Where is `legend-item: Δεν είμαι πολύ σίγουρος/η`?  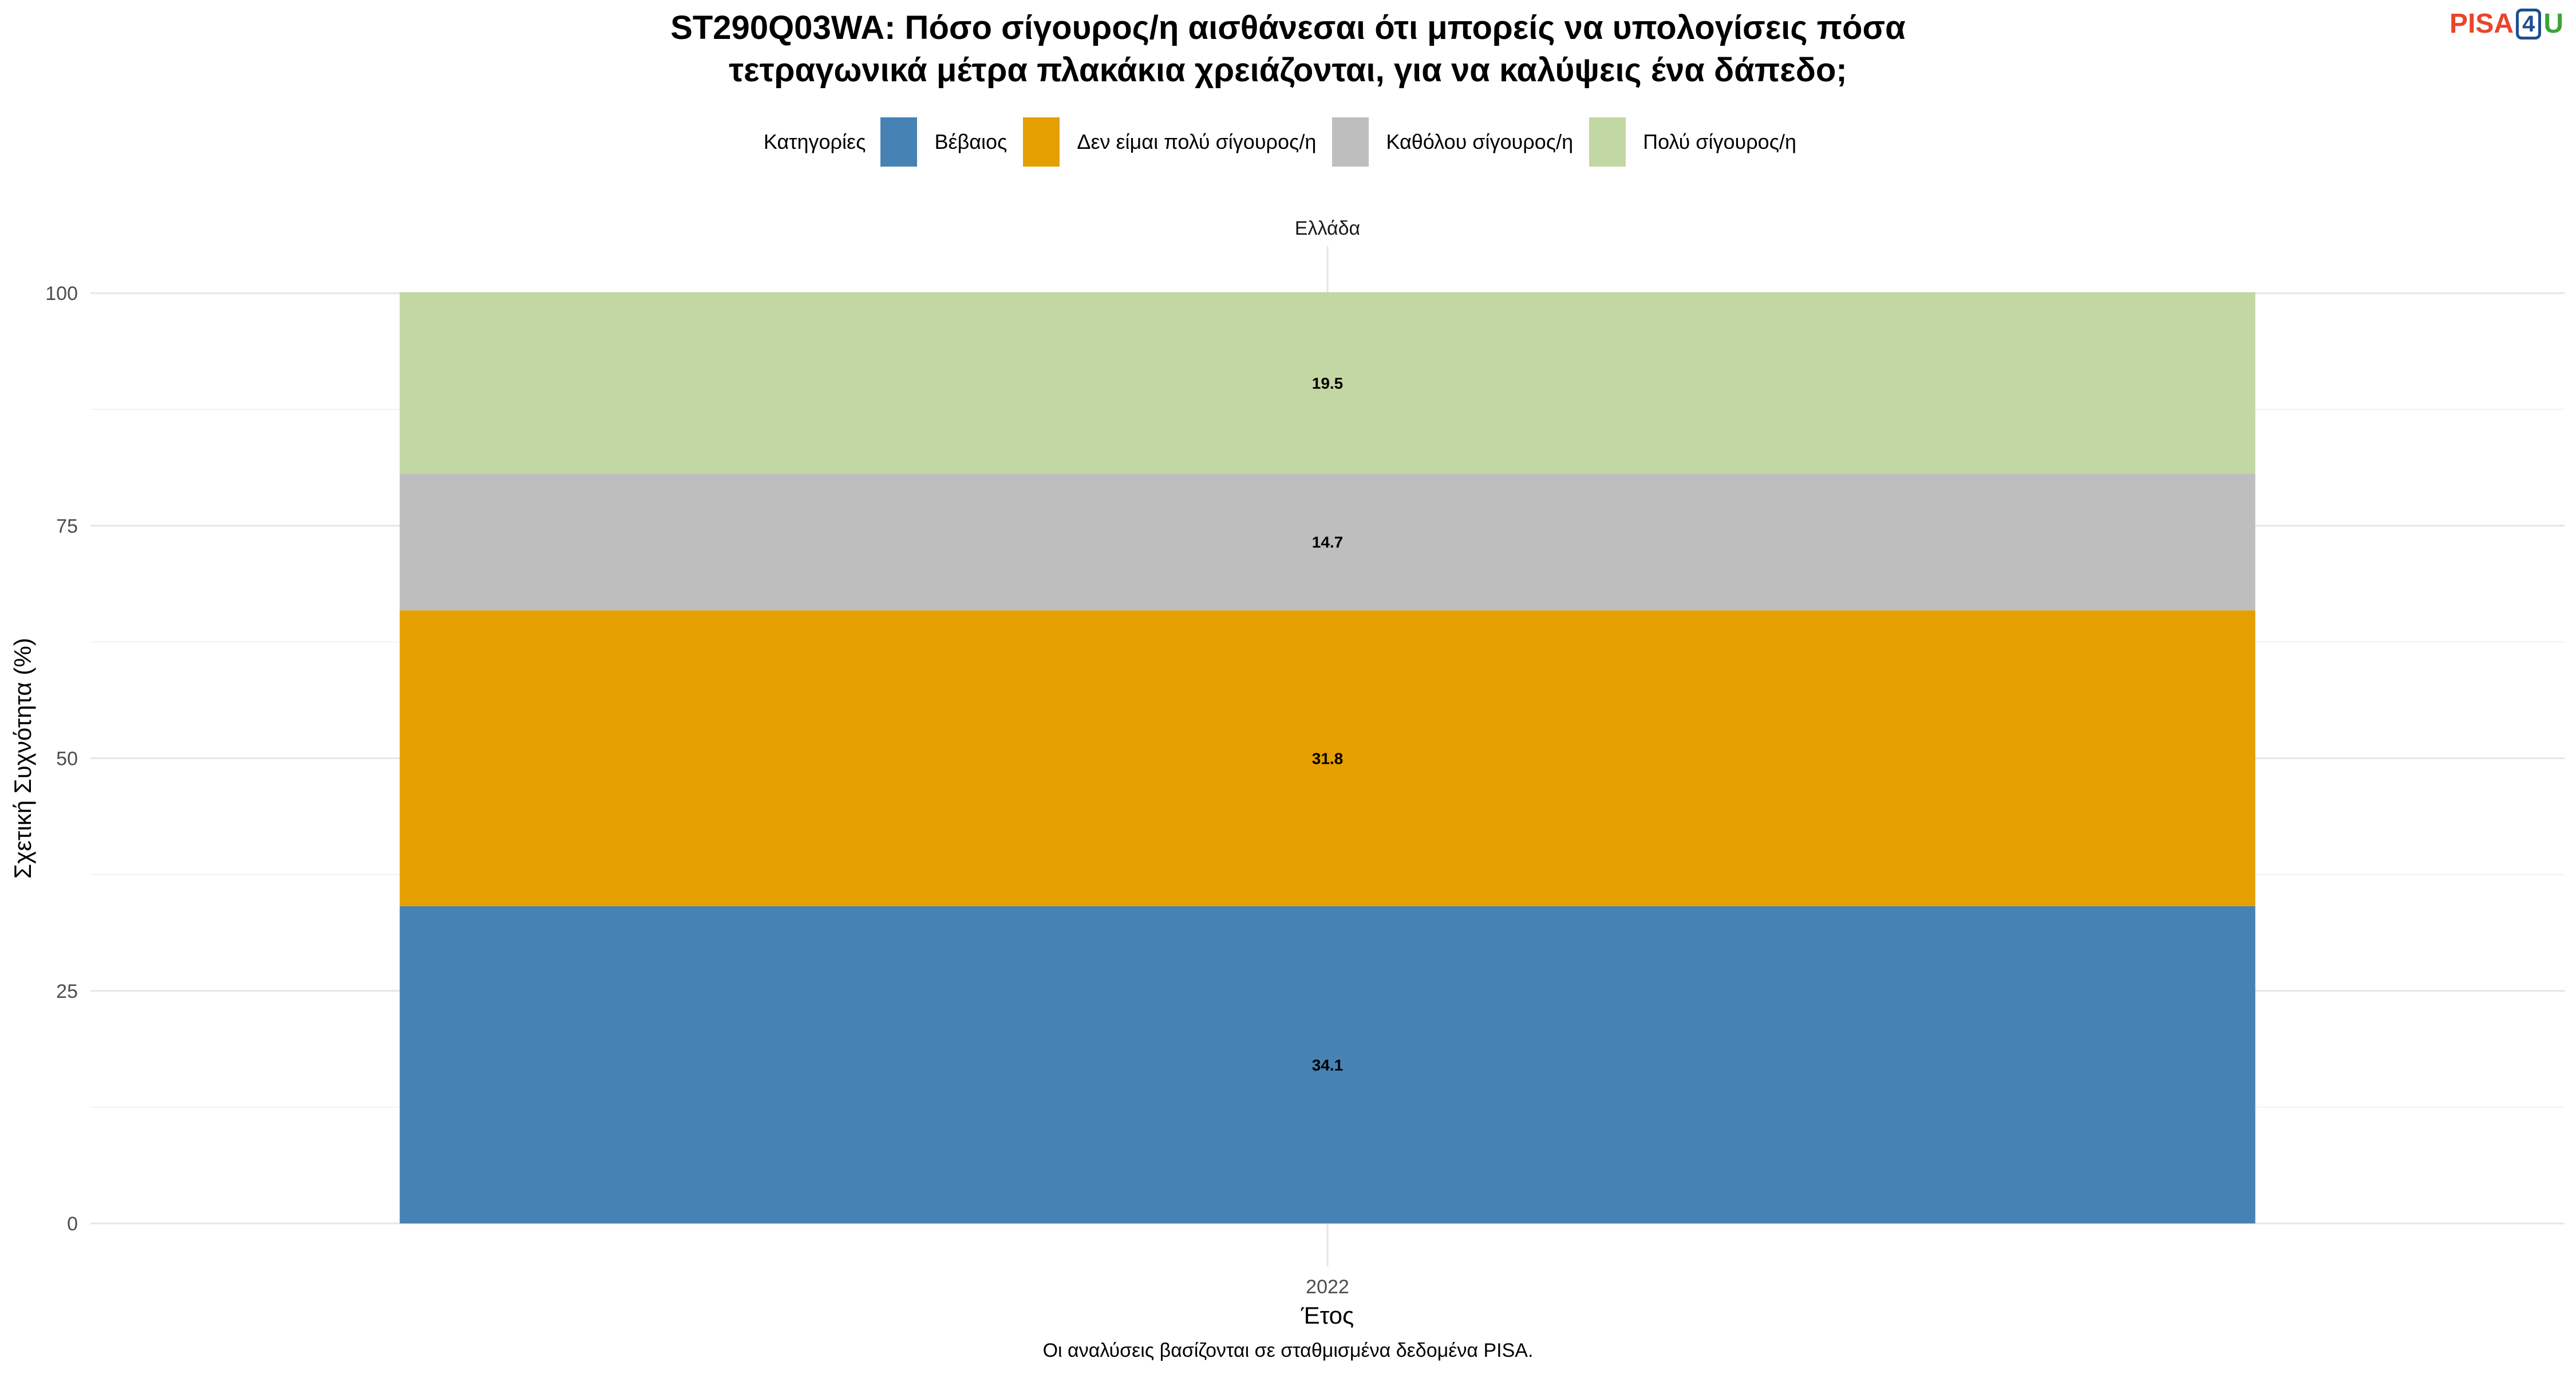
legend-item: Δεν είμαι πολύ σίγουρος/η is located at coordinates (1169, 142).